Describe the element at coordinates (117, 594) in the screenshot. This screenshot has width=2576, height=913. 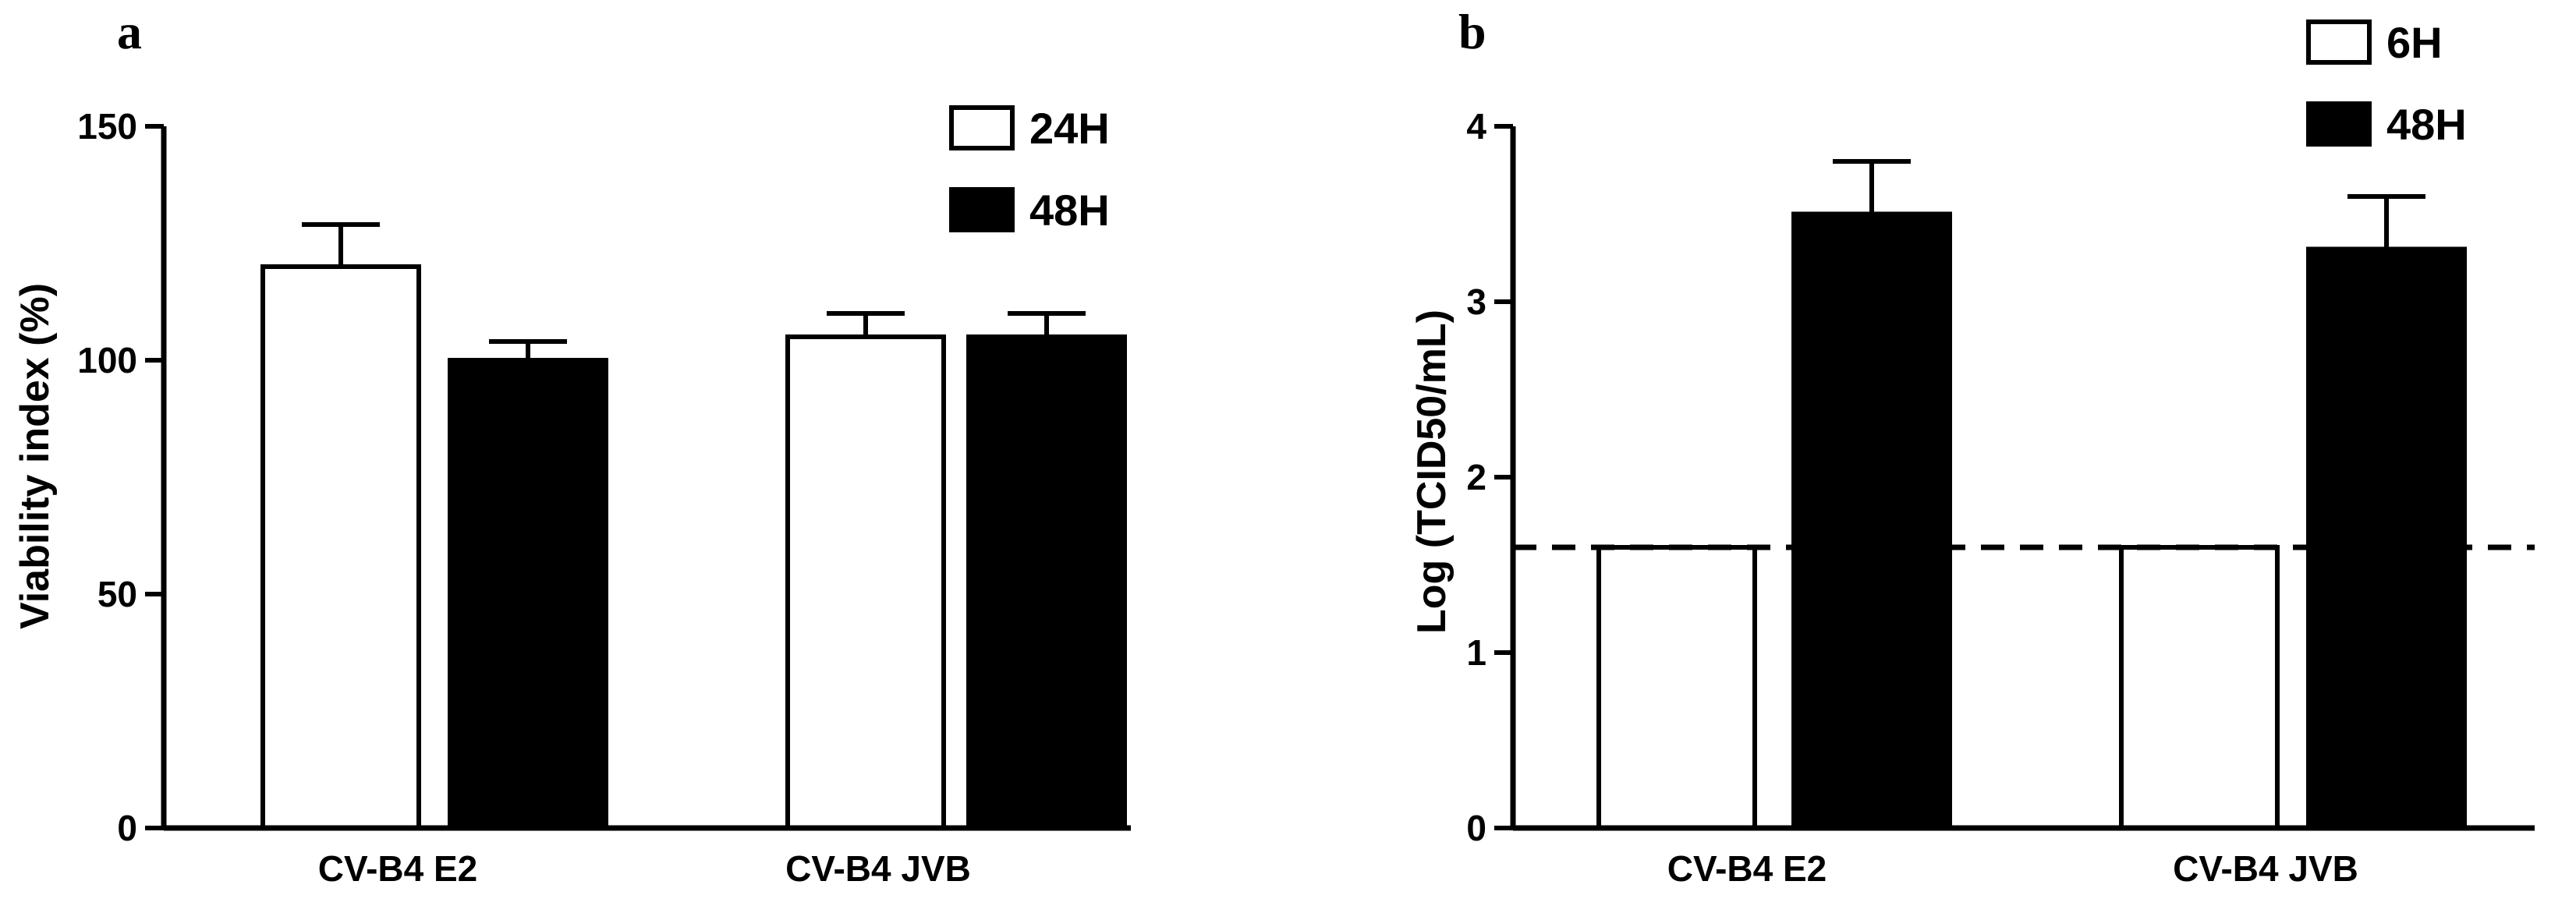
I see `panel-a-y-tick-label-1: 50` at that location.